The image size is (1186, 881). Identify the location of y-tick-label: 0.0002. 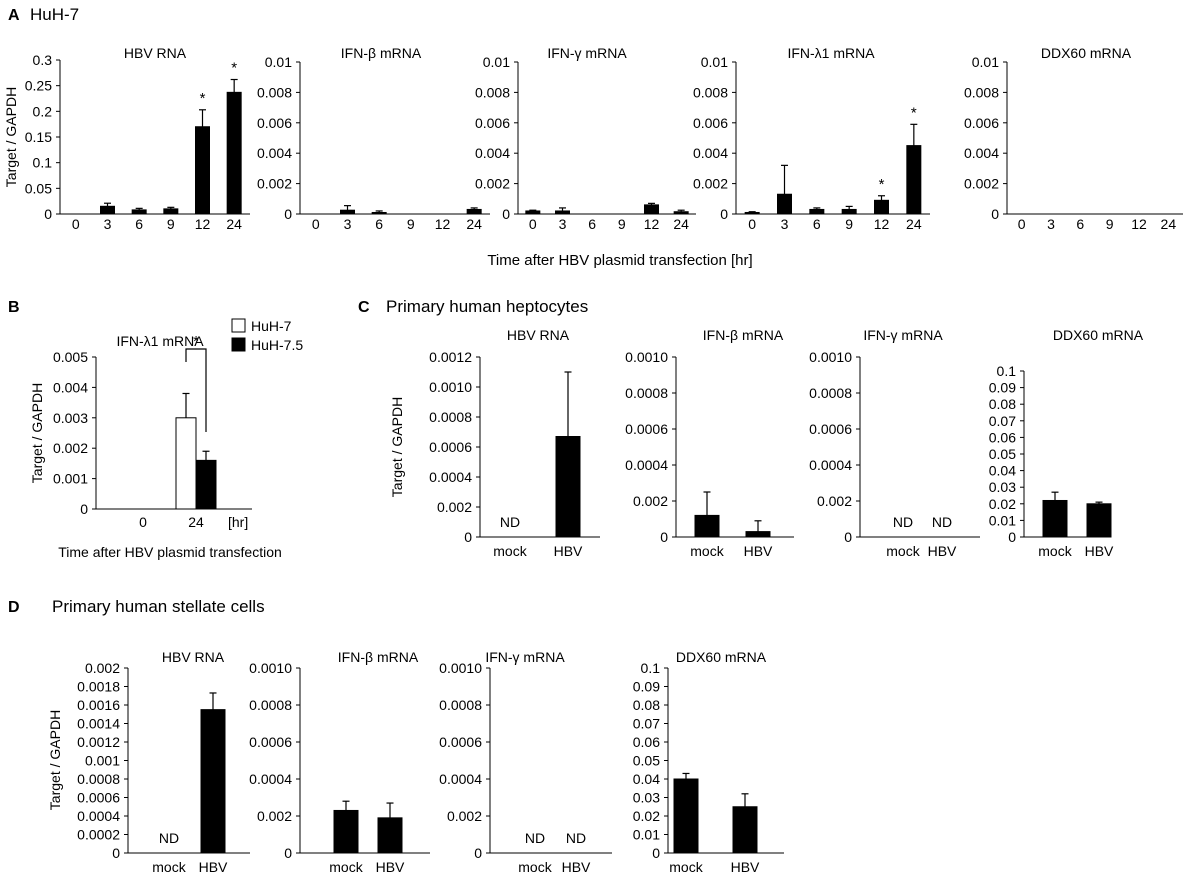
(98, 835).